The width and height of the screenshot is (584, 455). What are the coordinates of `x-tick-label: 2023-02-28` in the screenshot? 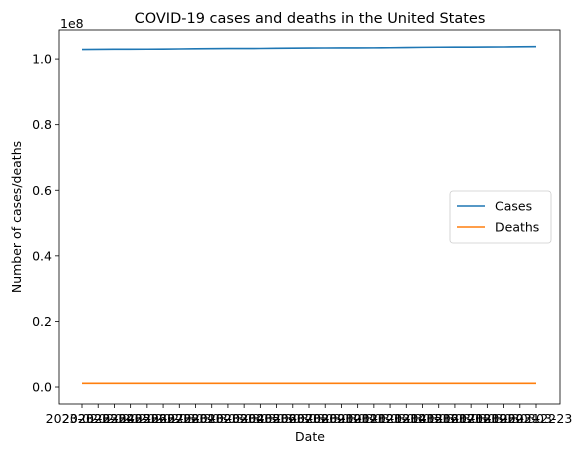 It's located at (163, 418).